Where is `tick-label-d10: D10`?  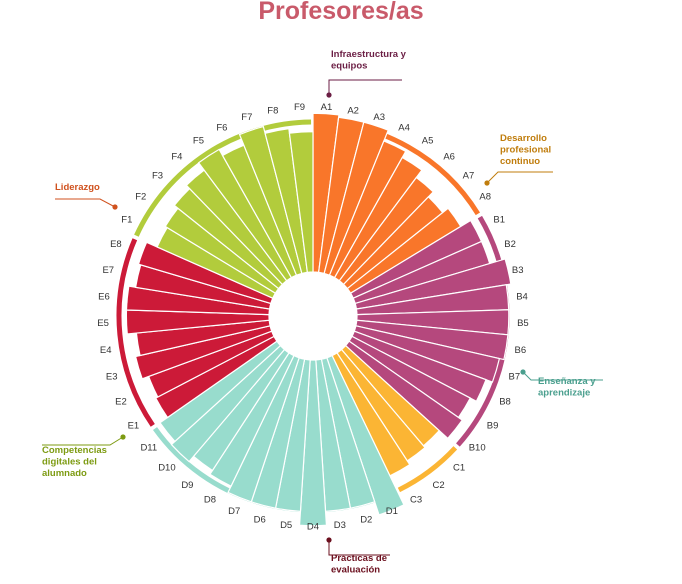 tick-label-d10: D10 is located at coordinates (166, 467).